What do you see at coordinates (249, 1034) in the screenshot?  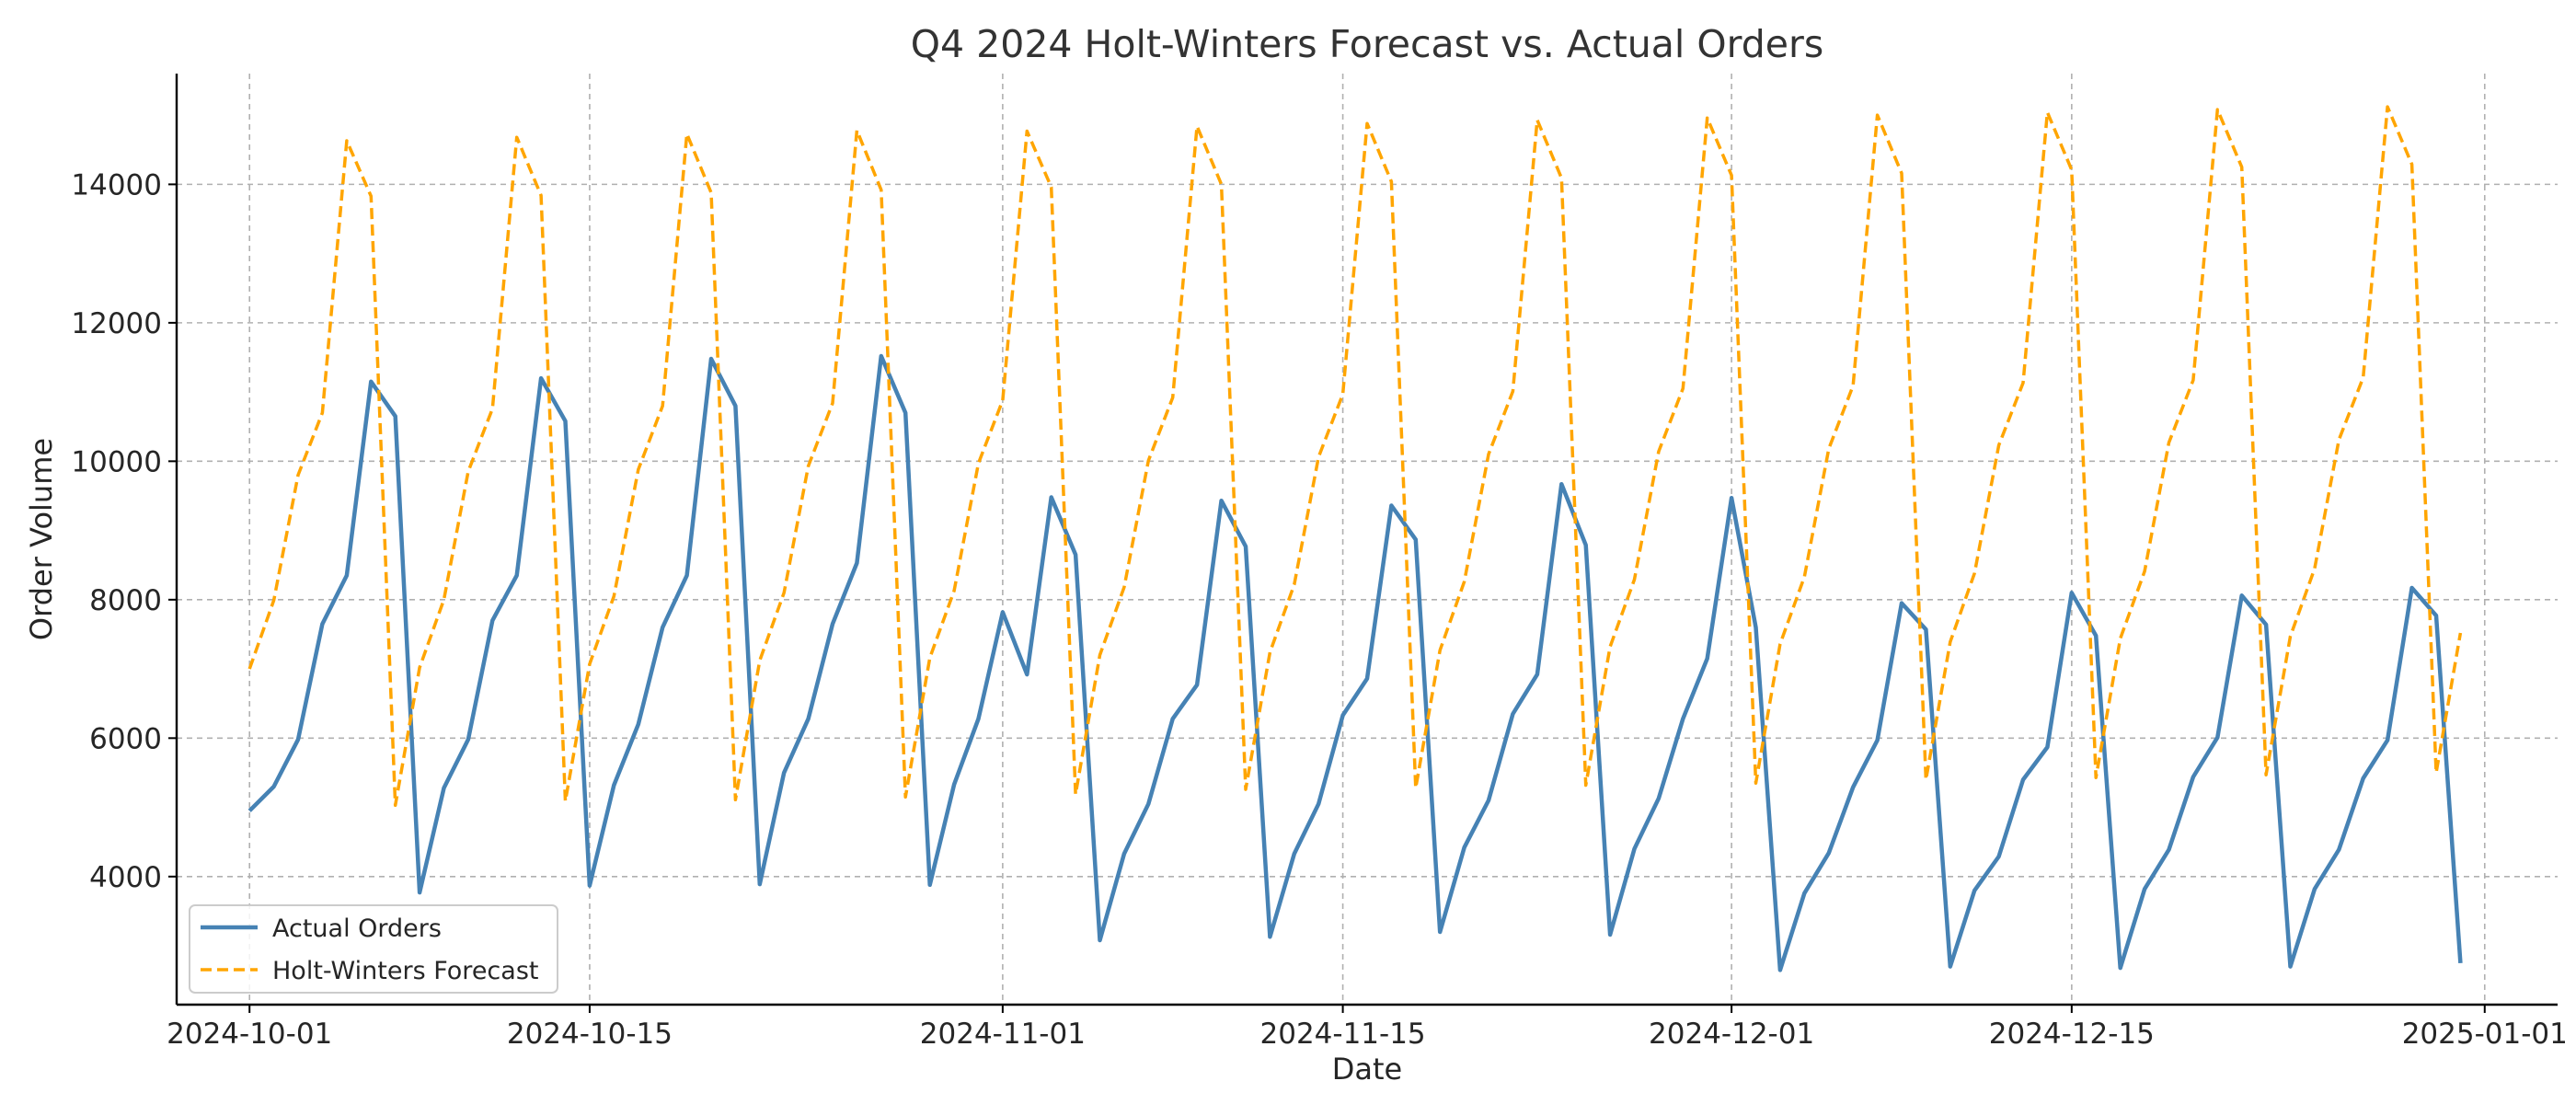 I see `x-tick-label: 2024-10-01` at bounding box center [249, 1034].